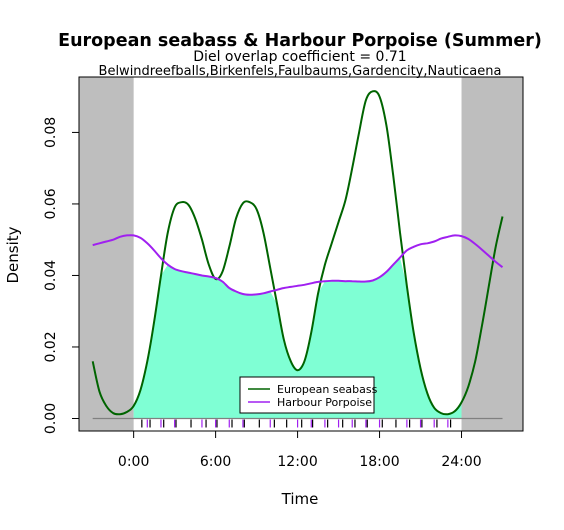  Describe the element at coordinates (215, 462) in the screenshot. I see `x-tick-label-1: 6:00` at that location.